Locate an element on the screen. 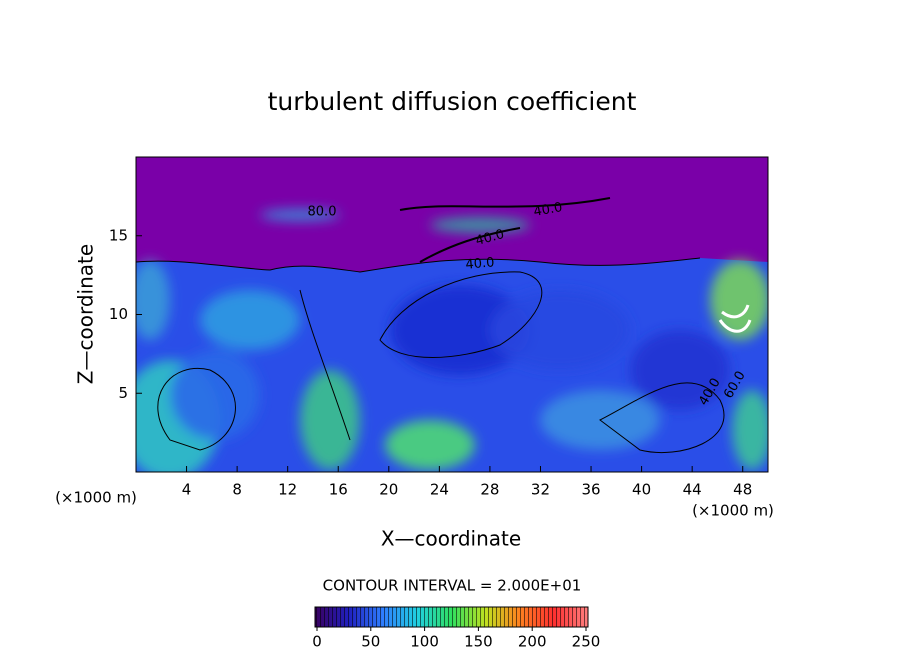  x-tick-label: 36 is located at coordinates (590, 490).